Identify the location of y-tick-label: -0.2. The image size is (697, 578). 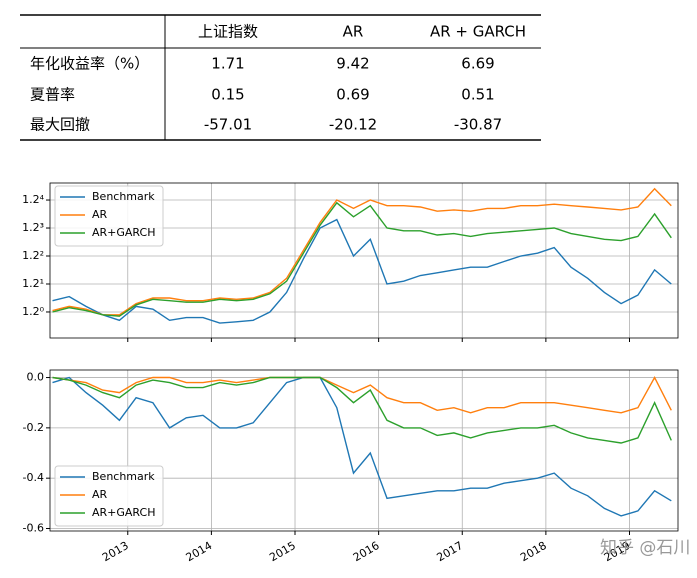
(33, 427).